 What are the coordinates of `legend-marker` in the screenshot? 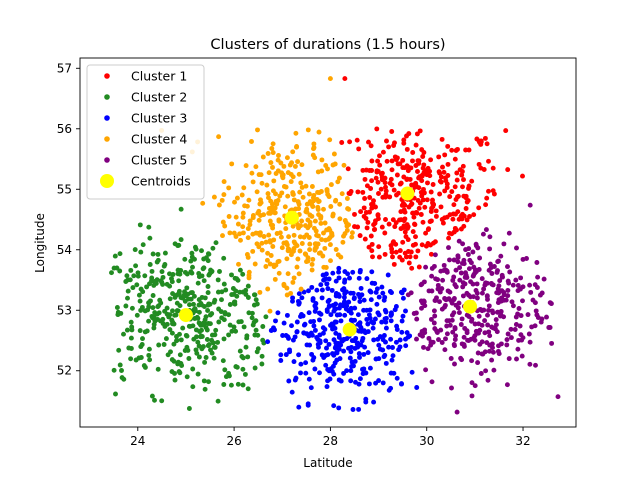 It's located at (107, 160).